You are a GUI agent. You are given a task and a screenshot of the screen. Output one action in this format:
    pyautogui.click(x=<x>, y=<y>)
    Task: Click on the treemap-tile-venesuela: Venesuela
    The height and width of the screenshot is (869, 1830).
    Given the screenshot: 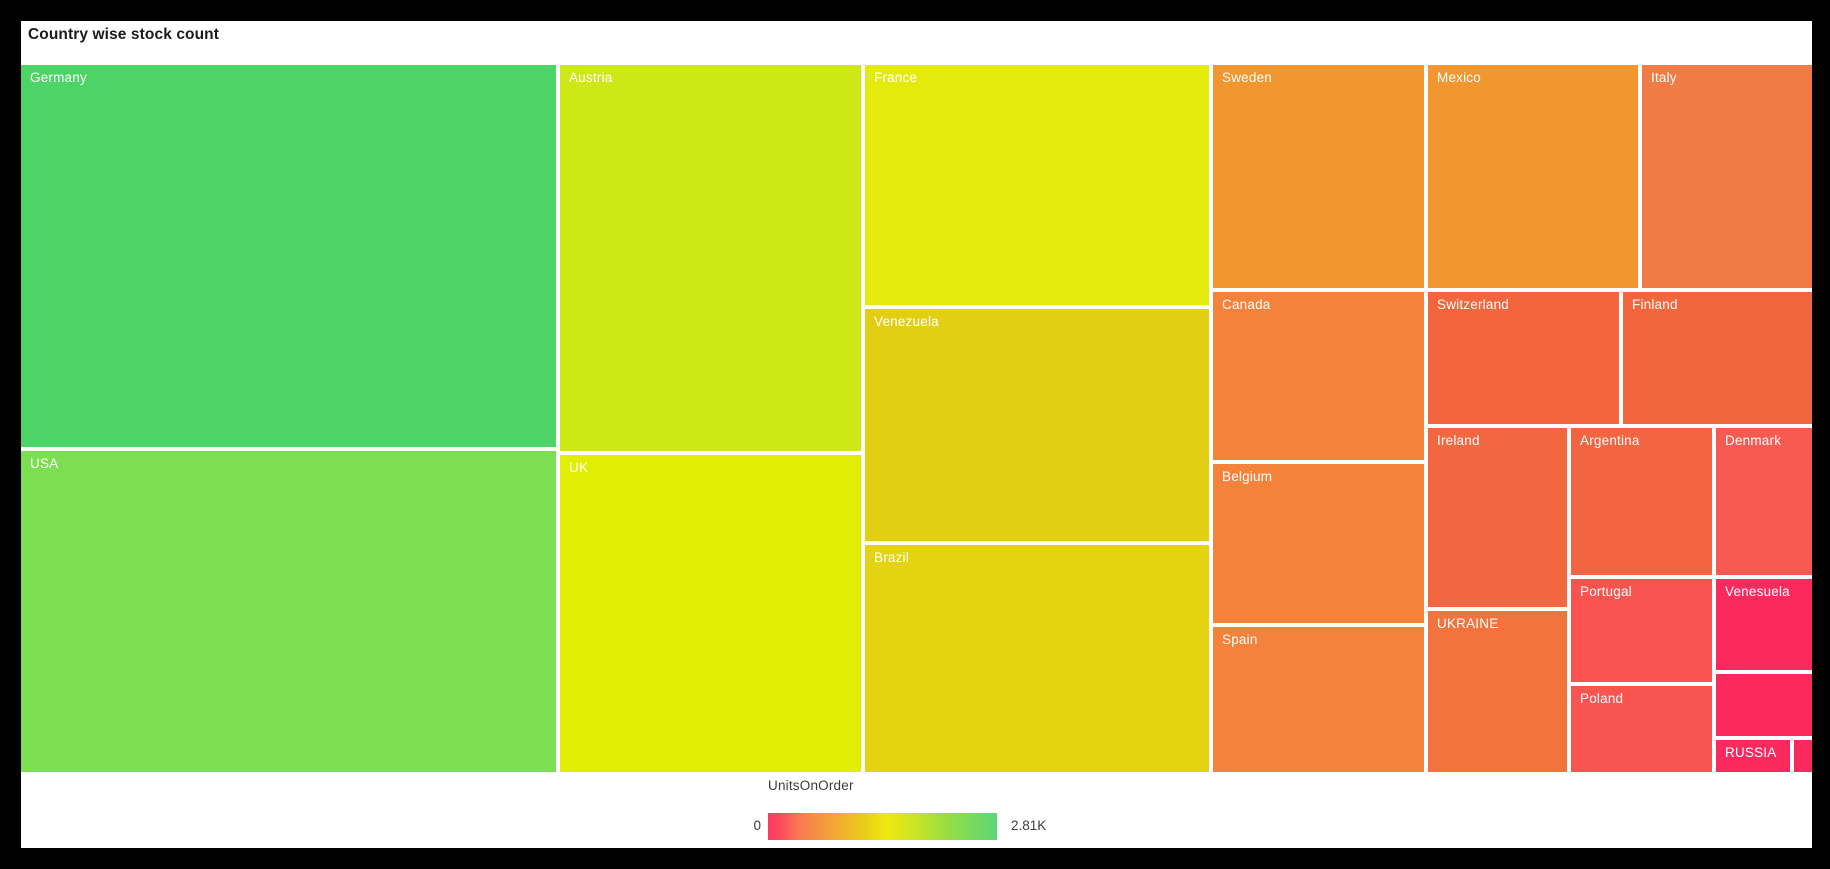 What is the action you would take?
    pyautogui.click(x=1764, y=624)
    